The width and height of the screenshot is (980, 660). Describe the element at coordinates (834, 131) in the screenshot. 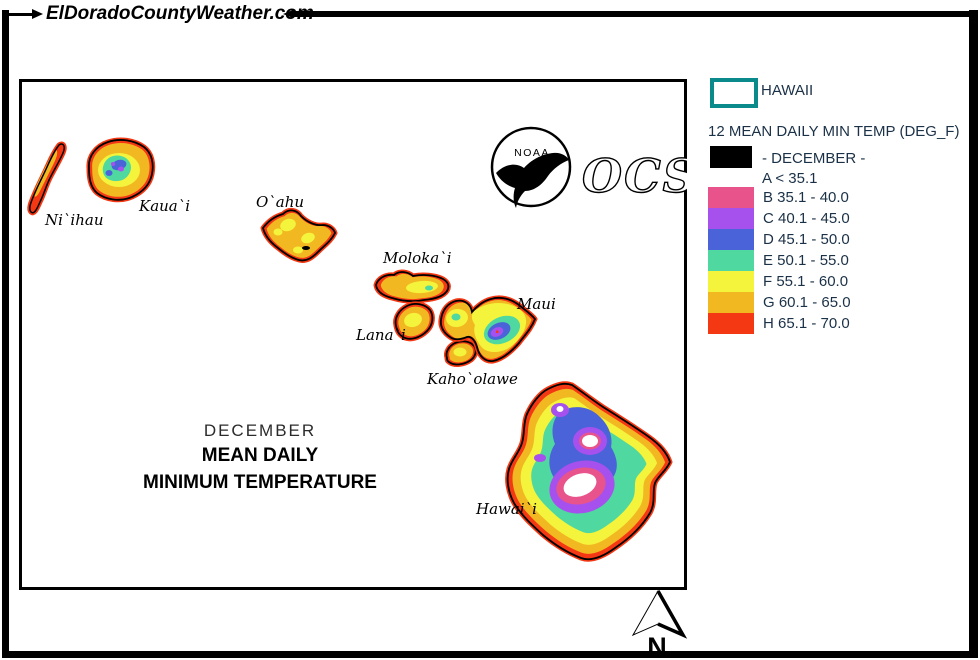

I see `legend-title: 12 MEAN DAILY MIN TEMP (DEG_F)` at that location.